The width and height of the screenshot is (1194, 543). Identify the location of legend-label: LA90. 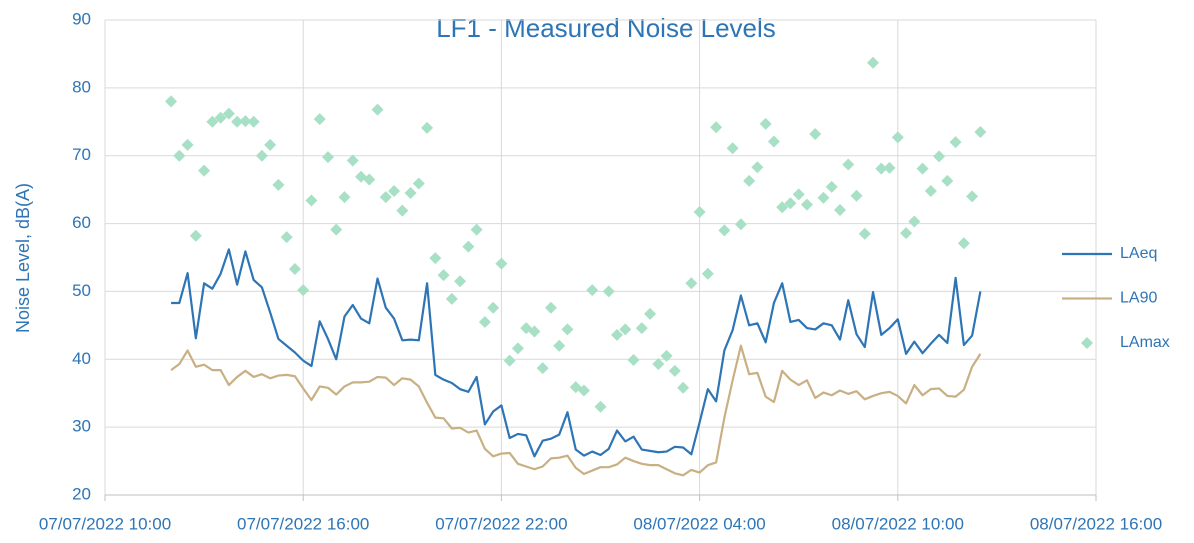
(1138, 298).